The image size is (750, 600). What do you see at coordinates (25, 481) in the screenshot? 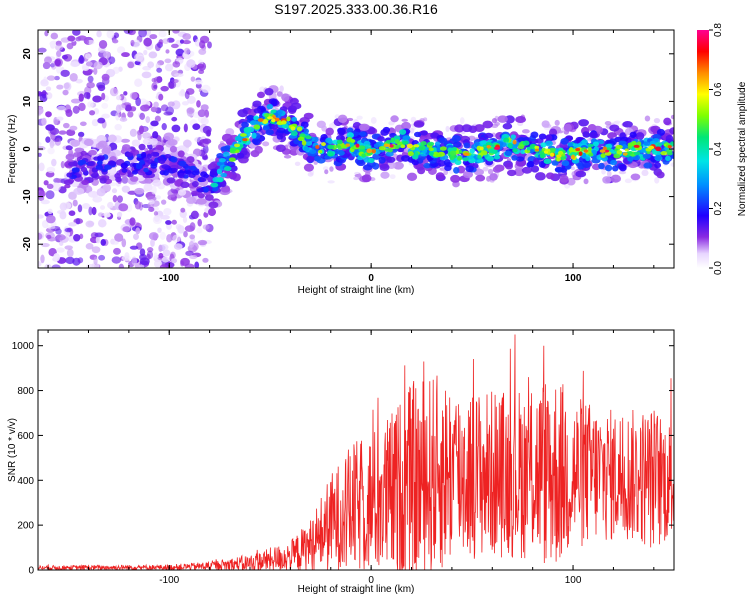
I see `snr-y-tick-label: 400` at bounding box center [25, 481].